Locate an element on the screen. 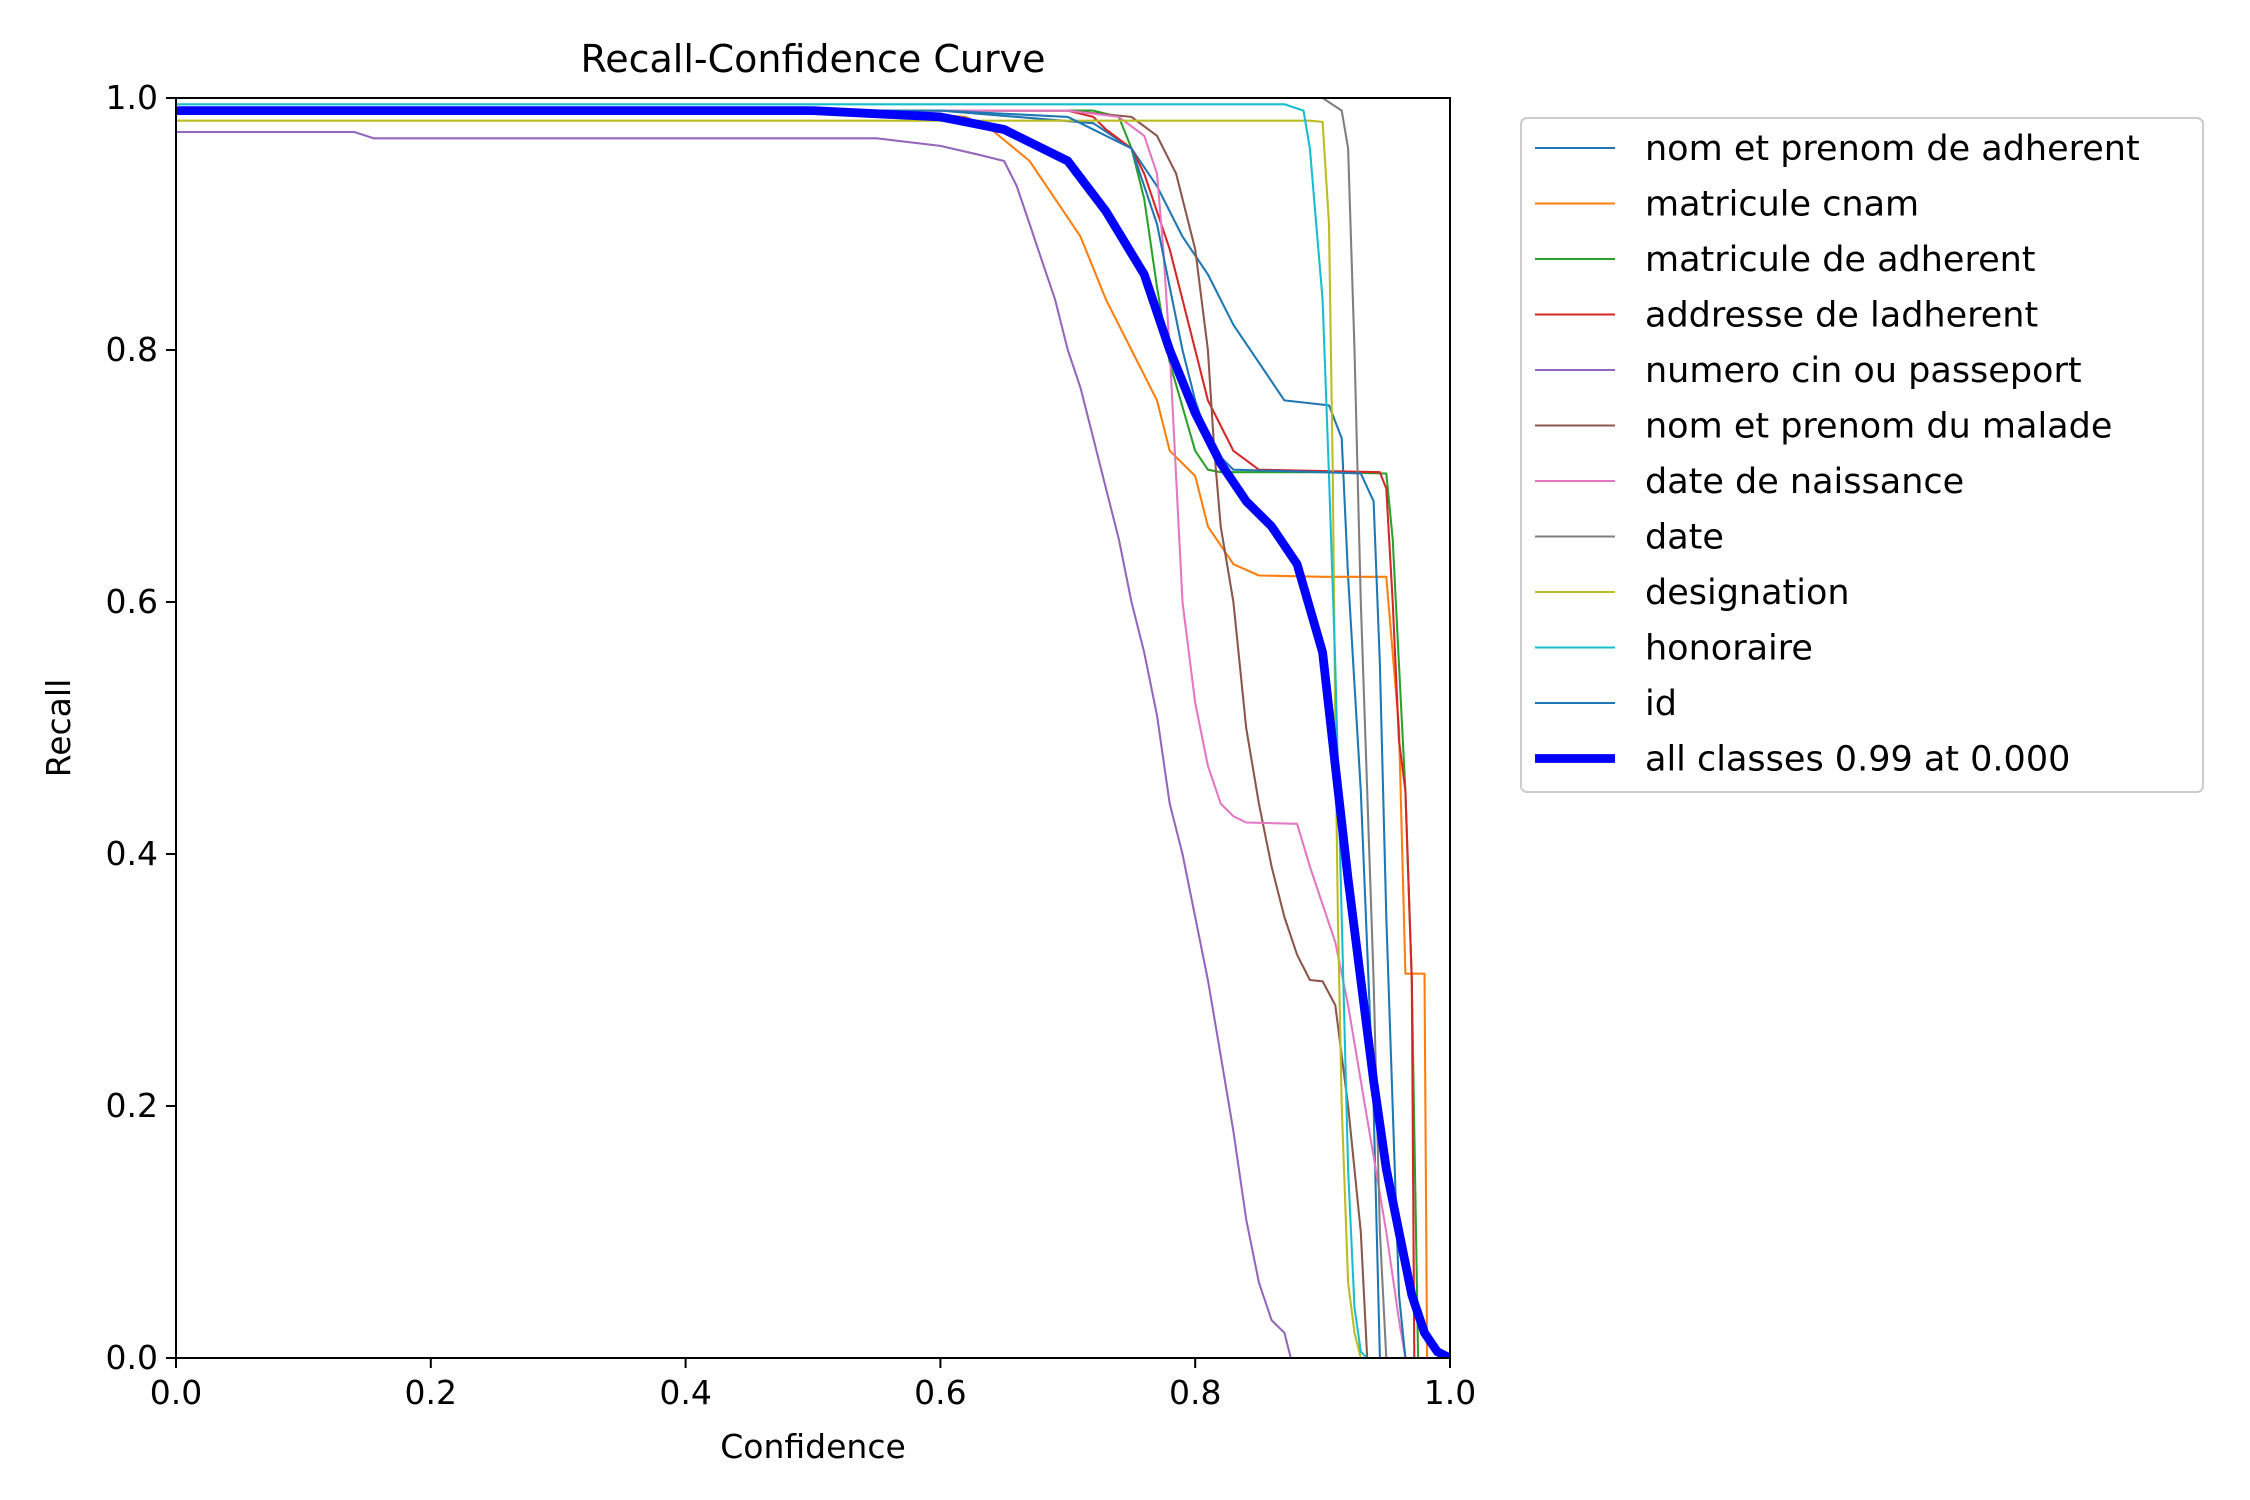 Image resolution: width=2250 pixels, height=1500 pixels. x-tick-label: 0.0 is located at coordinates (176, 1392).